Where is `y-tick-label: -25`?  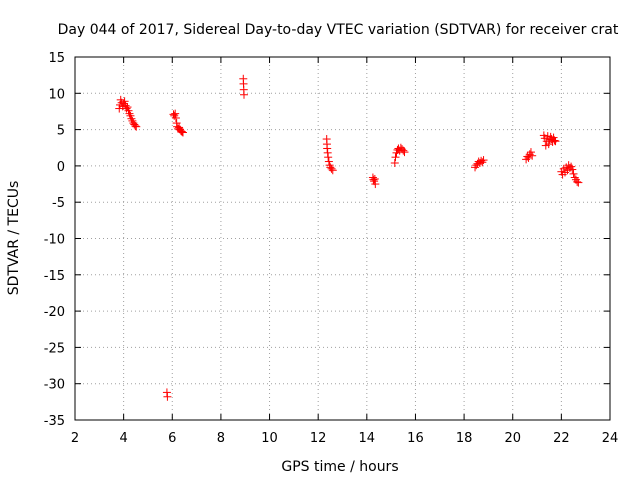
y-tick-label: -25 is located at coordinates (54, 348).